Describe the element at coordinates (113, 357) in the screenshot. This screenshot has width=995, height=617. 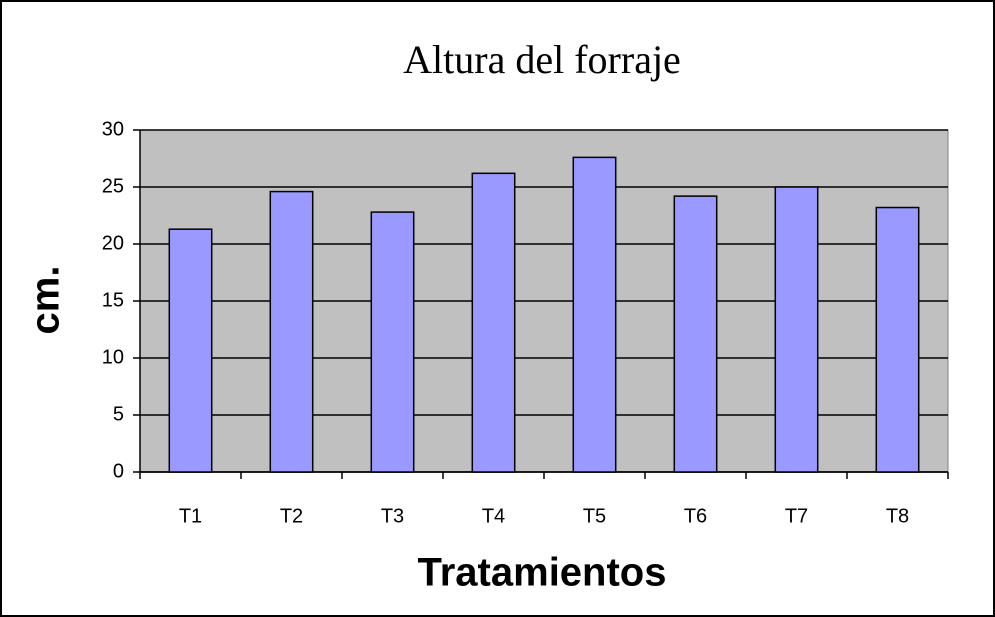
I see `y-tick-label: 10` at that location.